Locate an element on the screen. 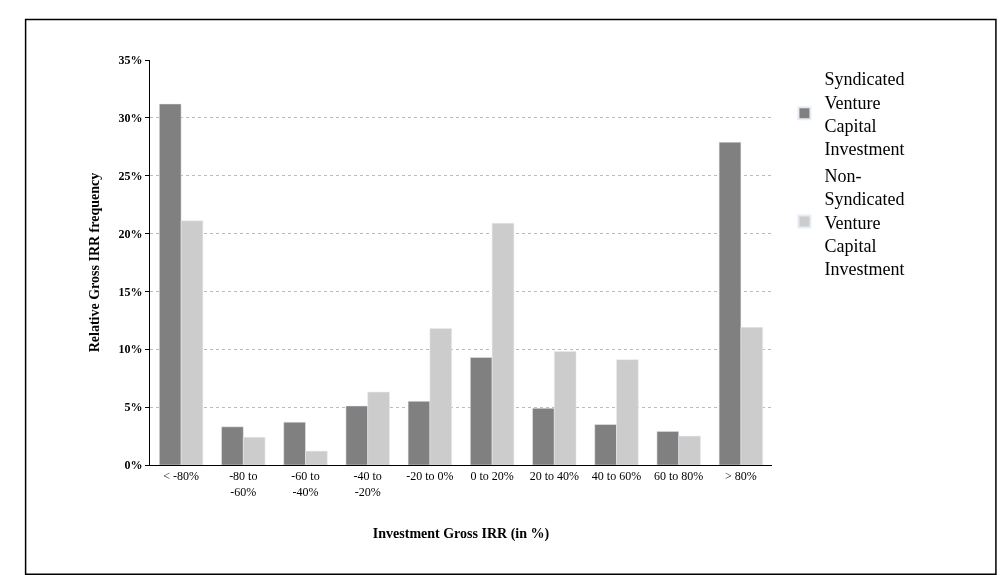  y-axis-title: Relative Gross IRR frequency is located at coordinates (95, 262).